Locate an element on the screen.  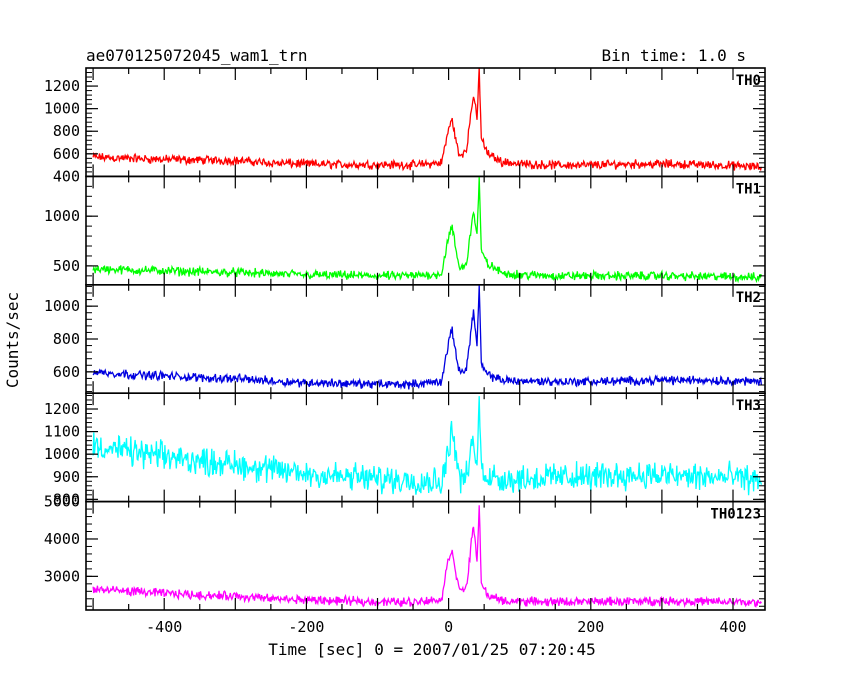
y-tick-label: 4000 is located at coordinates (62, 539).